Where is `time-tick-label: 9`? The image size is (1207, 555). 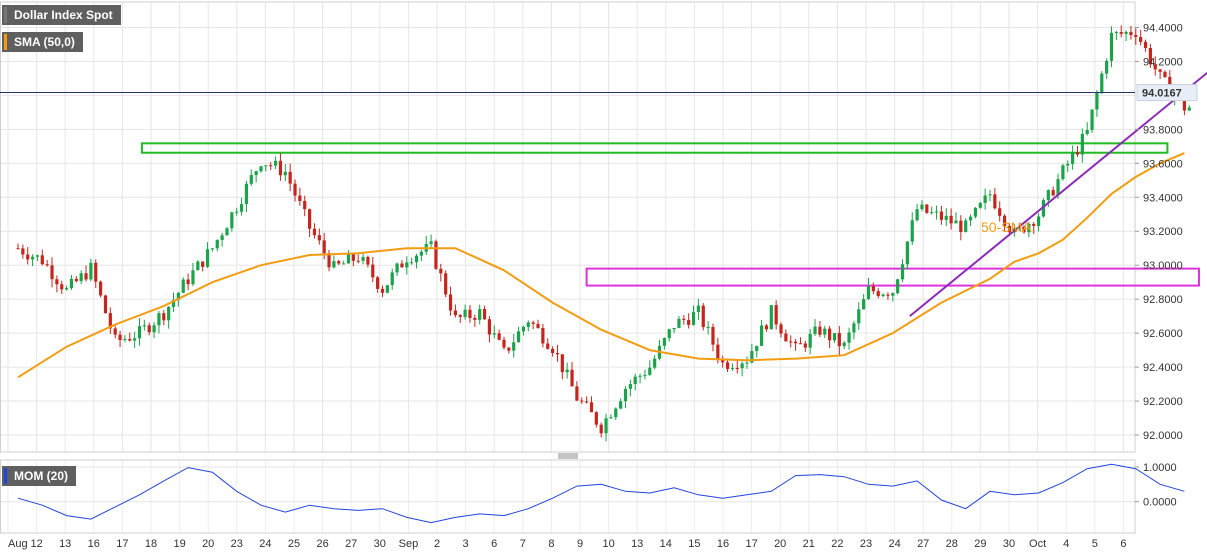
time-tick-label: 9 is located at coordinates (580, 544).